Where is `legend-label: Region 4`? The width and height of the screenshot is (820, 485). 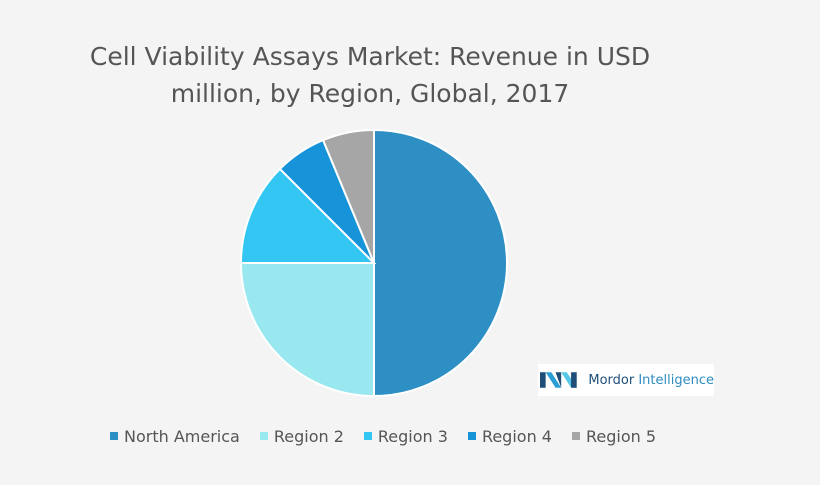
legend-label: Region 4 is located at coordinates (516, 436).